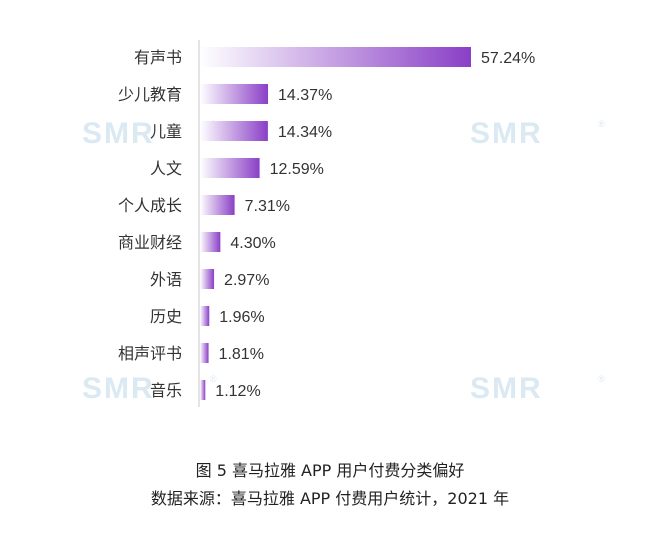  What do you see at coordinates (150, 242) in the screenshot?
I see `category-label: 商业财经` at bounding box center [150, 242].